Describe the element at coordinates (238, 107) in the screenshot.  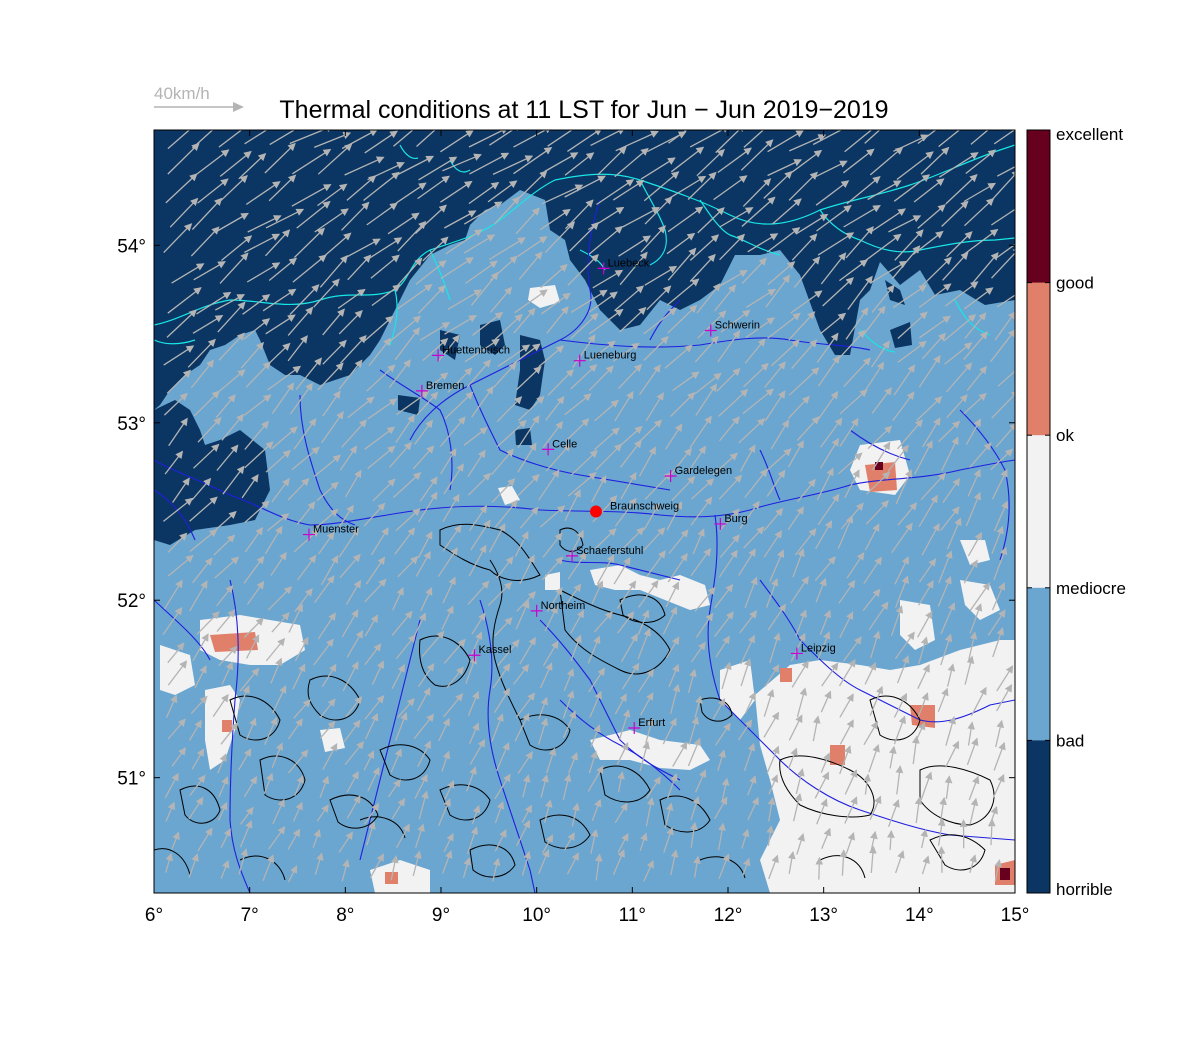
I see `wind-scale-arrowhead` at that location.